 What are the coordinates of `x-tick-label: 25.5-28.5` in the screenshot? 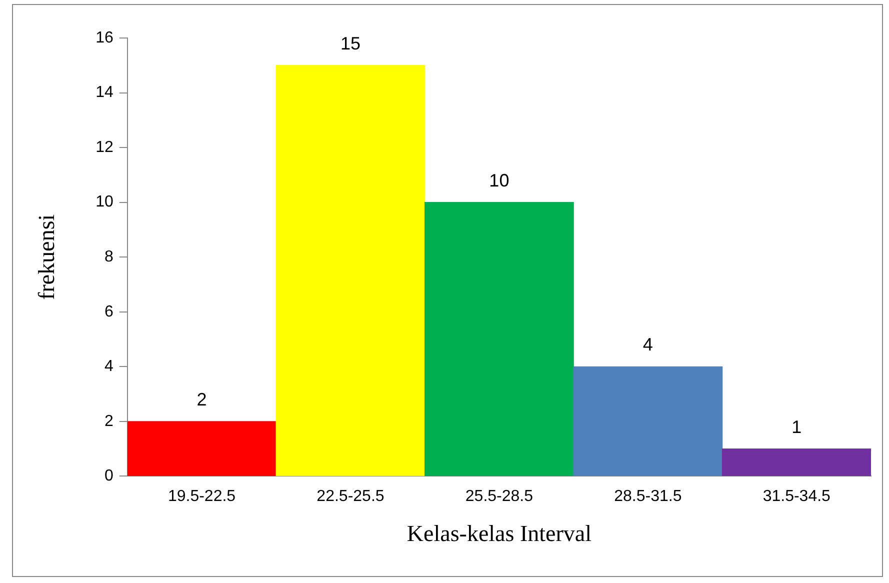 It's located at (499, 497).